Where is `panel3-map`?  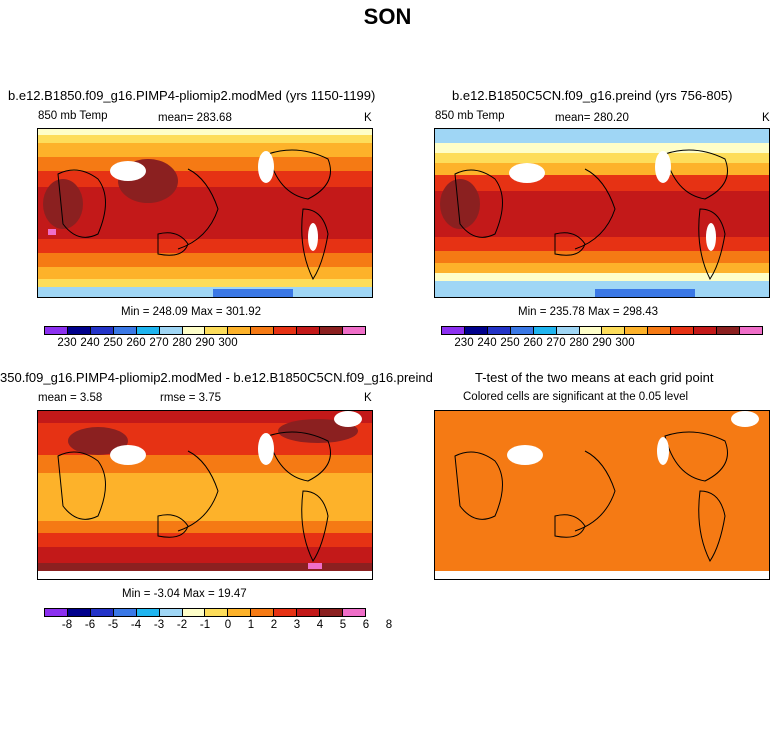
panel3-map is located at coordinates (205, 495).